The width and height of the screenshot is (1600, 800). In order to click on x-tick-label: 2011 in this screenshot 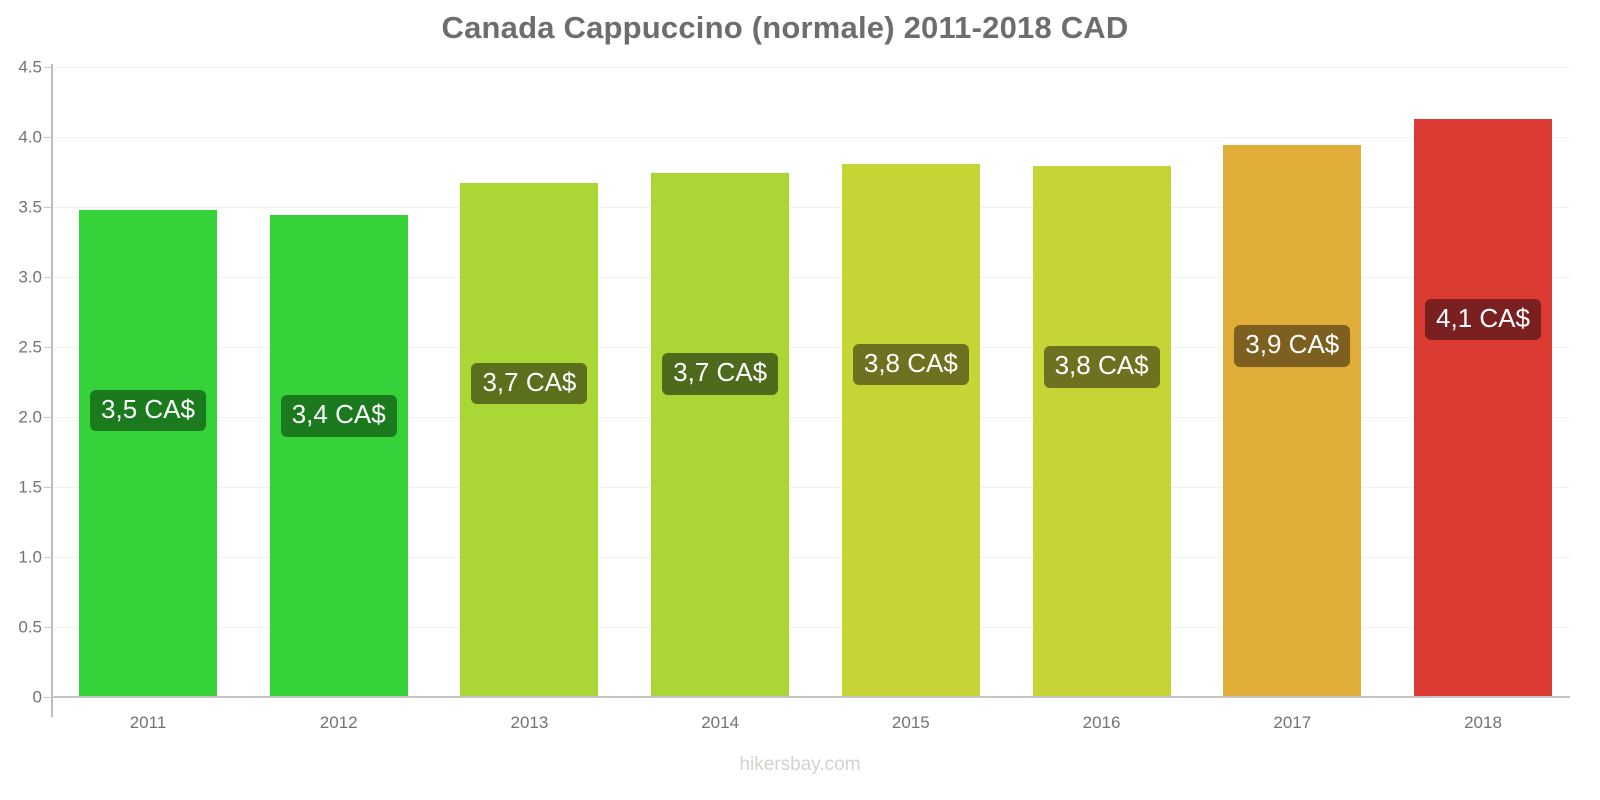, I will do `click(148, 722)`.